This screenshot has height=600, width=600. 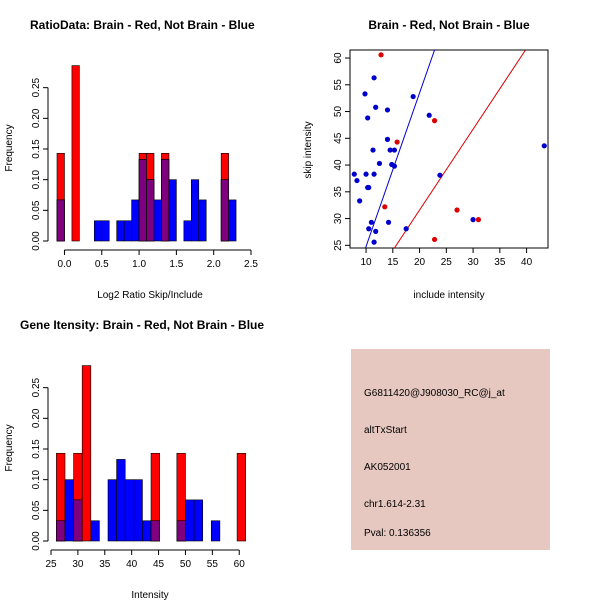 I want to click on scatter-y-tick-label: 60, so click(x=338, y=58).